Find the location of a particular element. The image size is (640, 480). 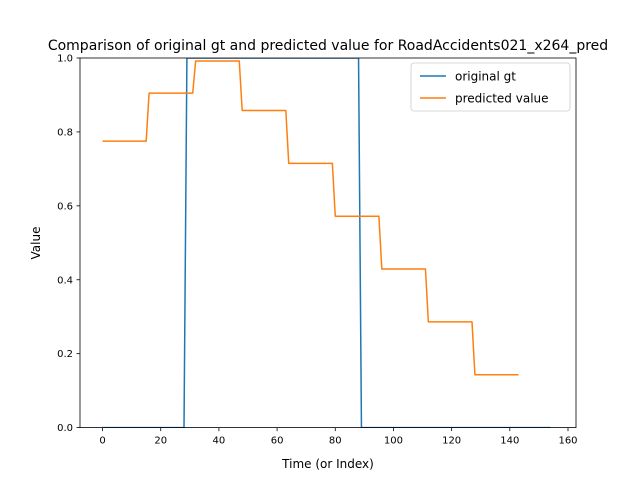

x-tick-label: 80 is located at coordinates (335, 441).